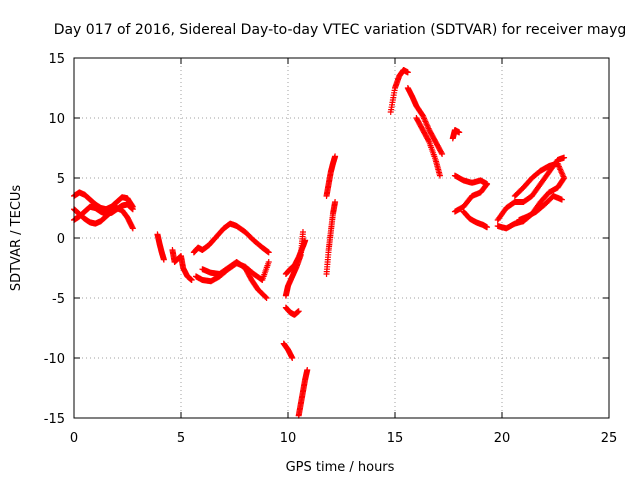 The height and width of the screenshot is (480, 640). What do you see at coordinates (428, 147) in the screenshot?
I see `series-track-r` at bounding box center [428, 147].